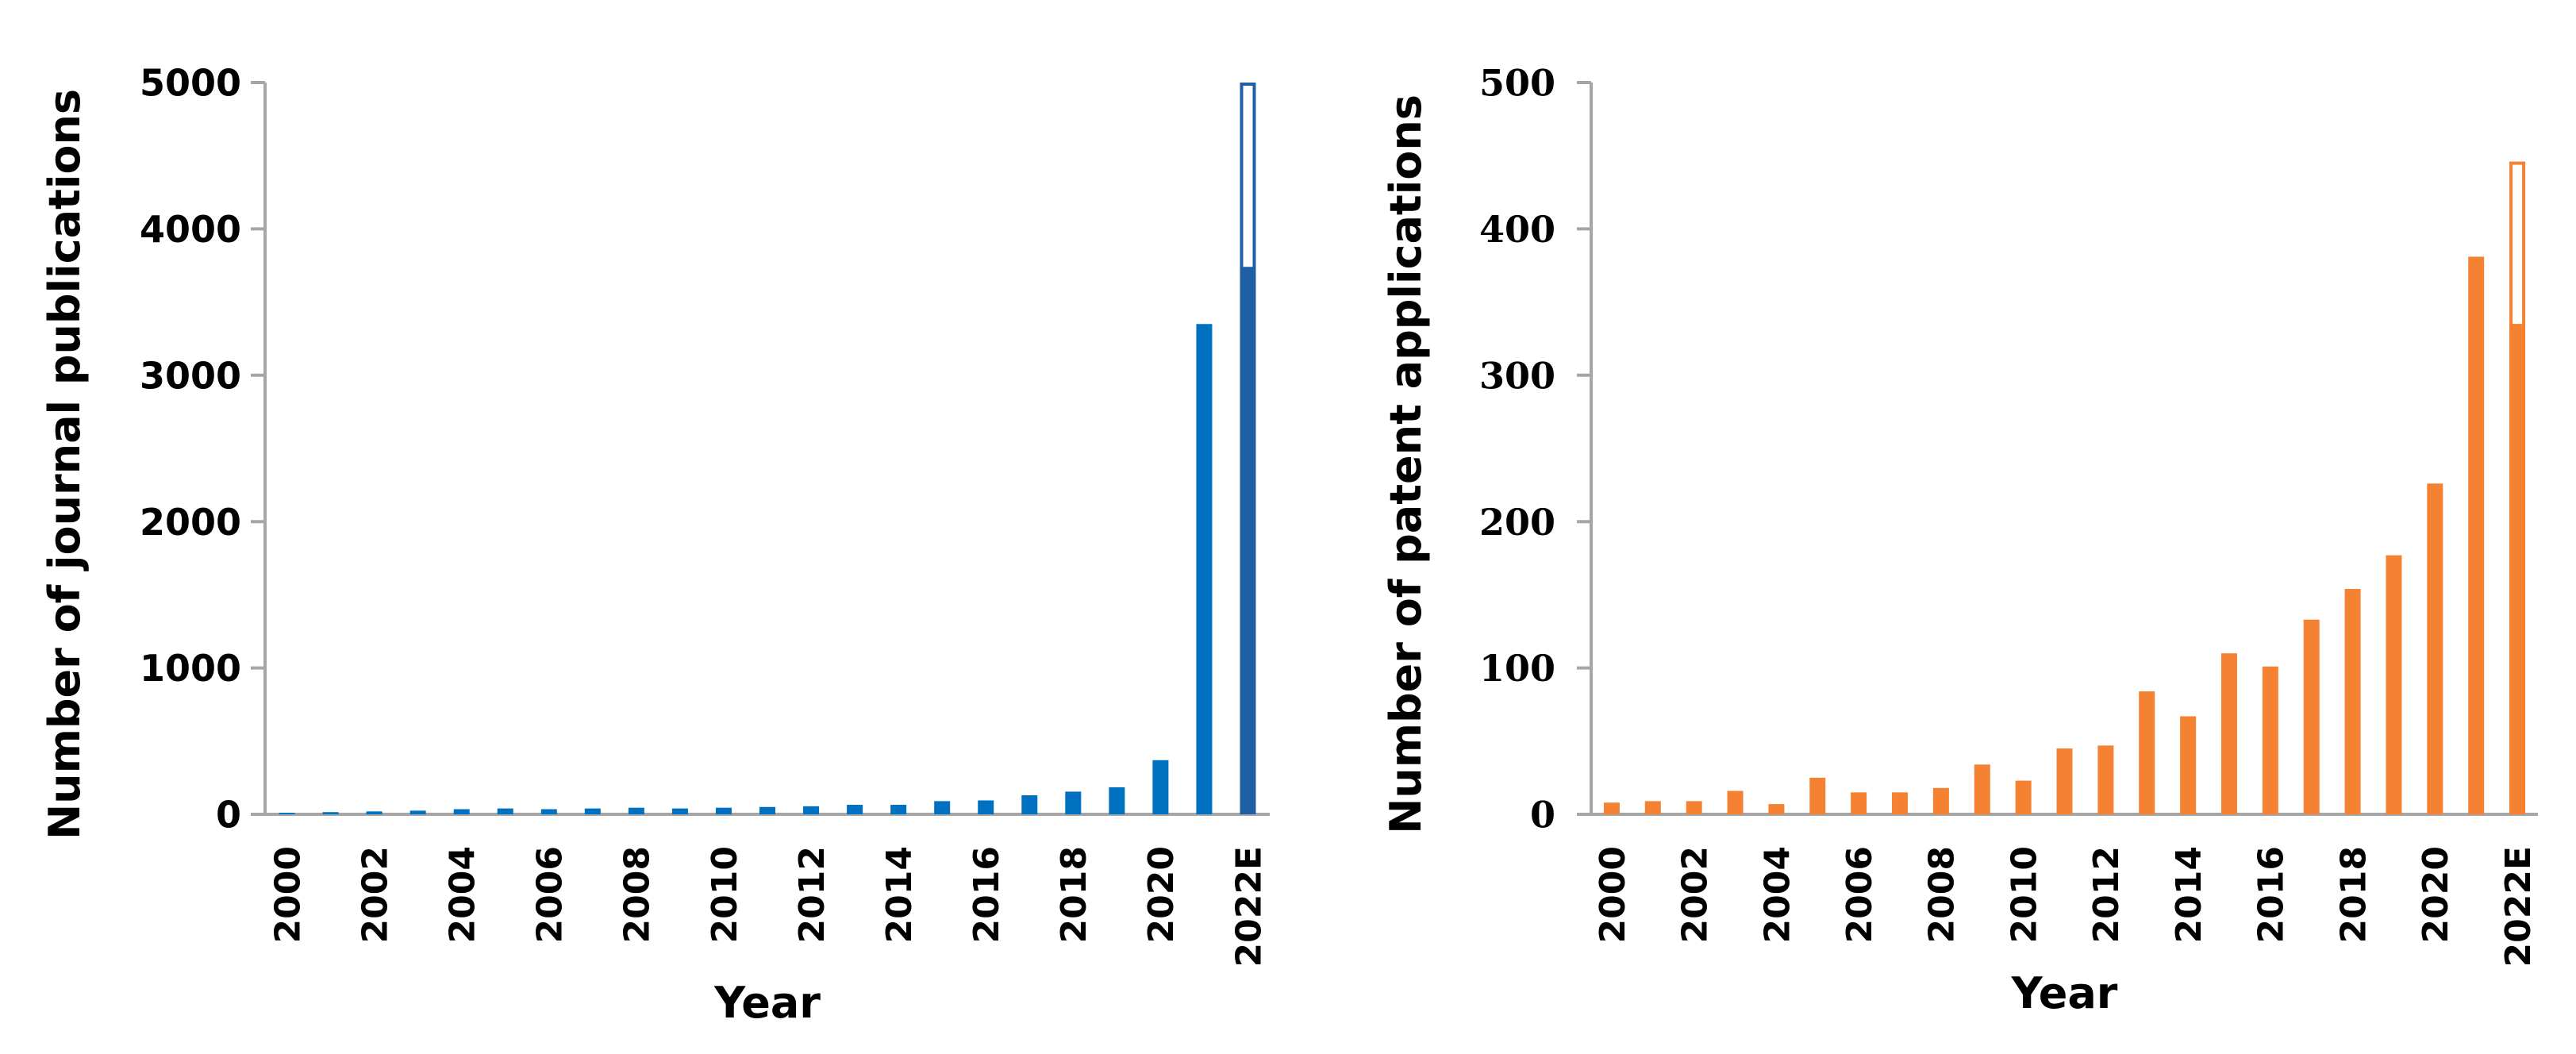  What do you see at coordinates (190, 83) in the screenshot?
I see `y-tick-label: 5000` at bounding box center [190, 83].